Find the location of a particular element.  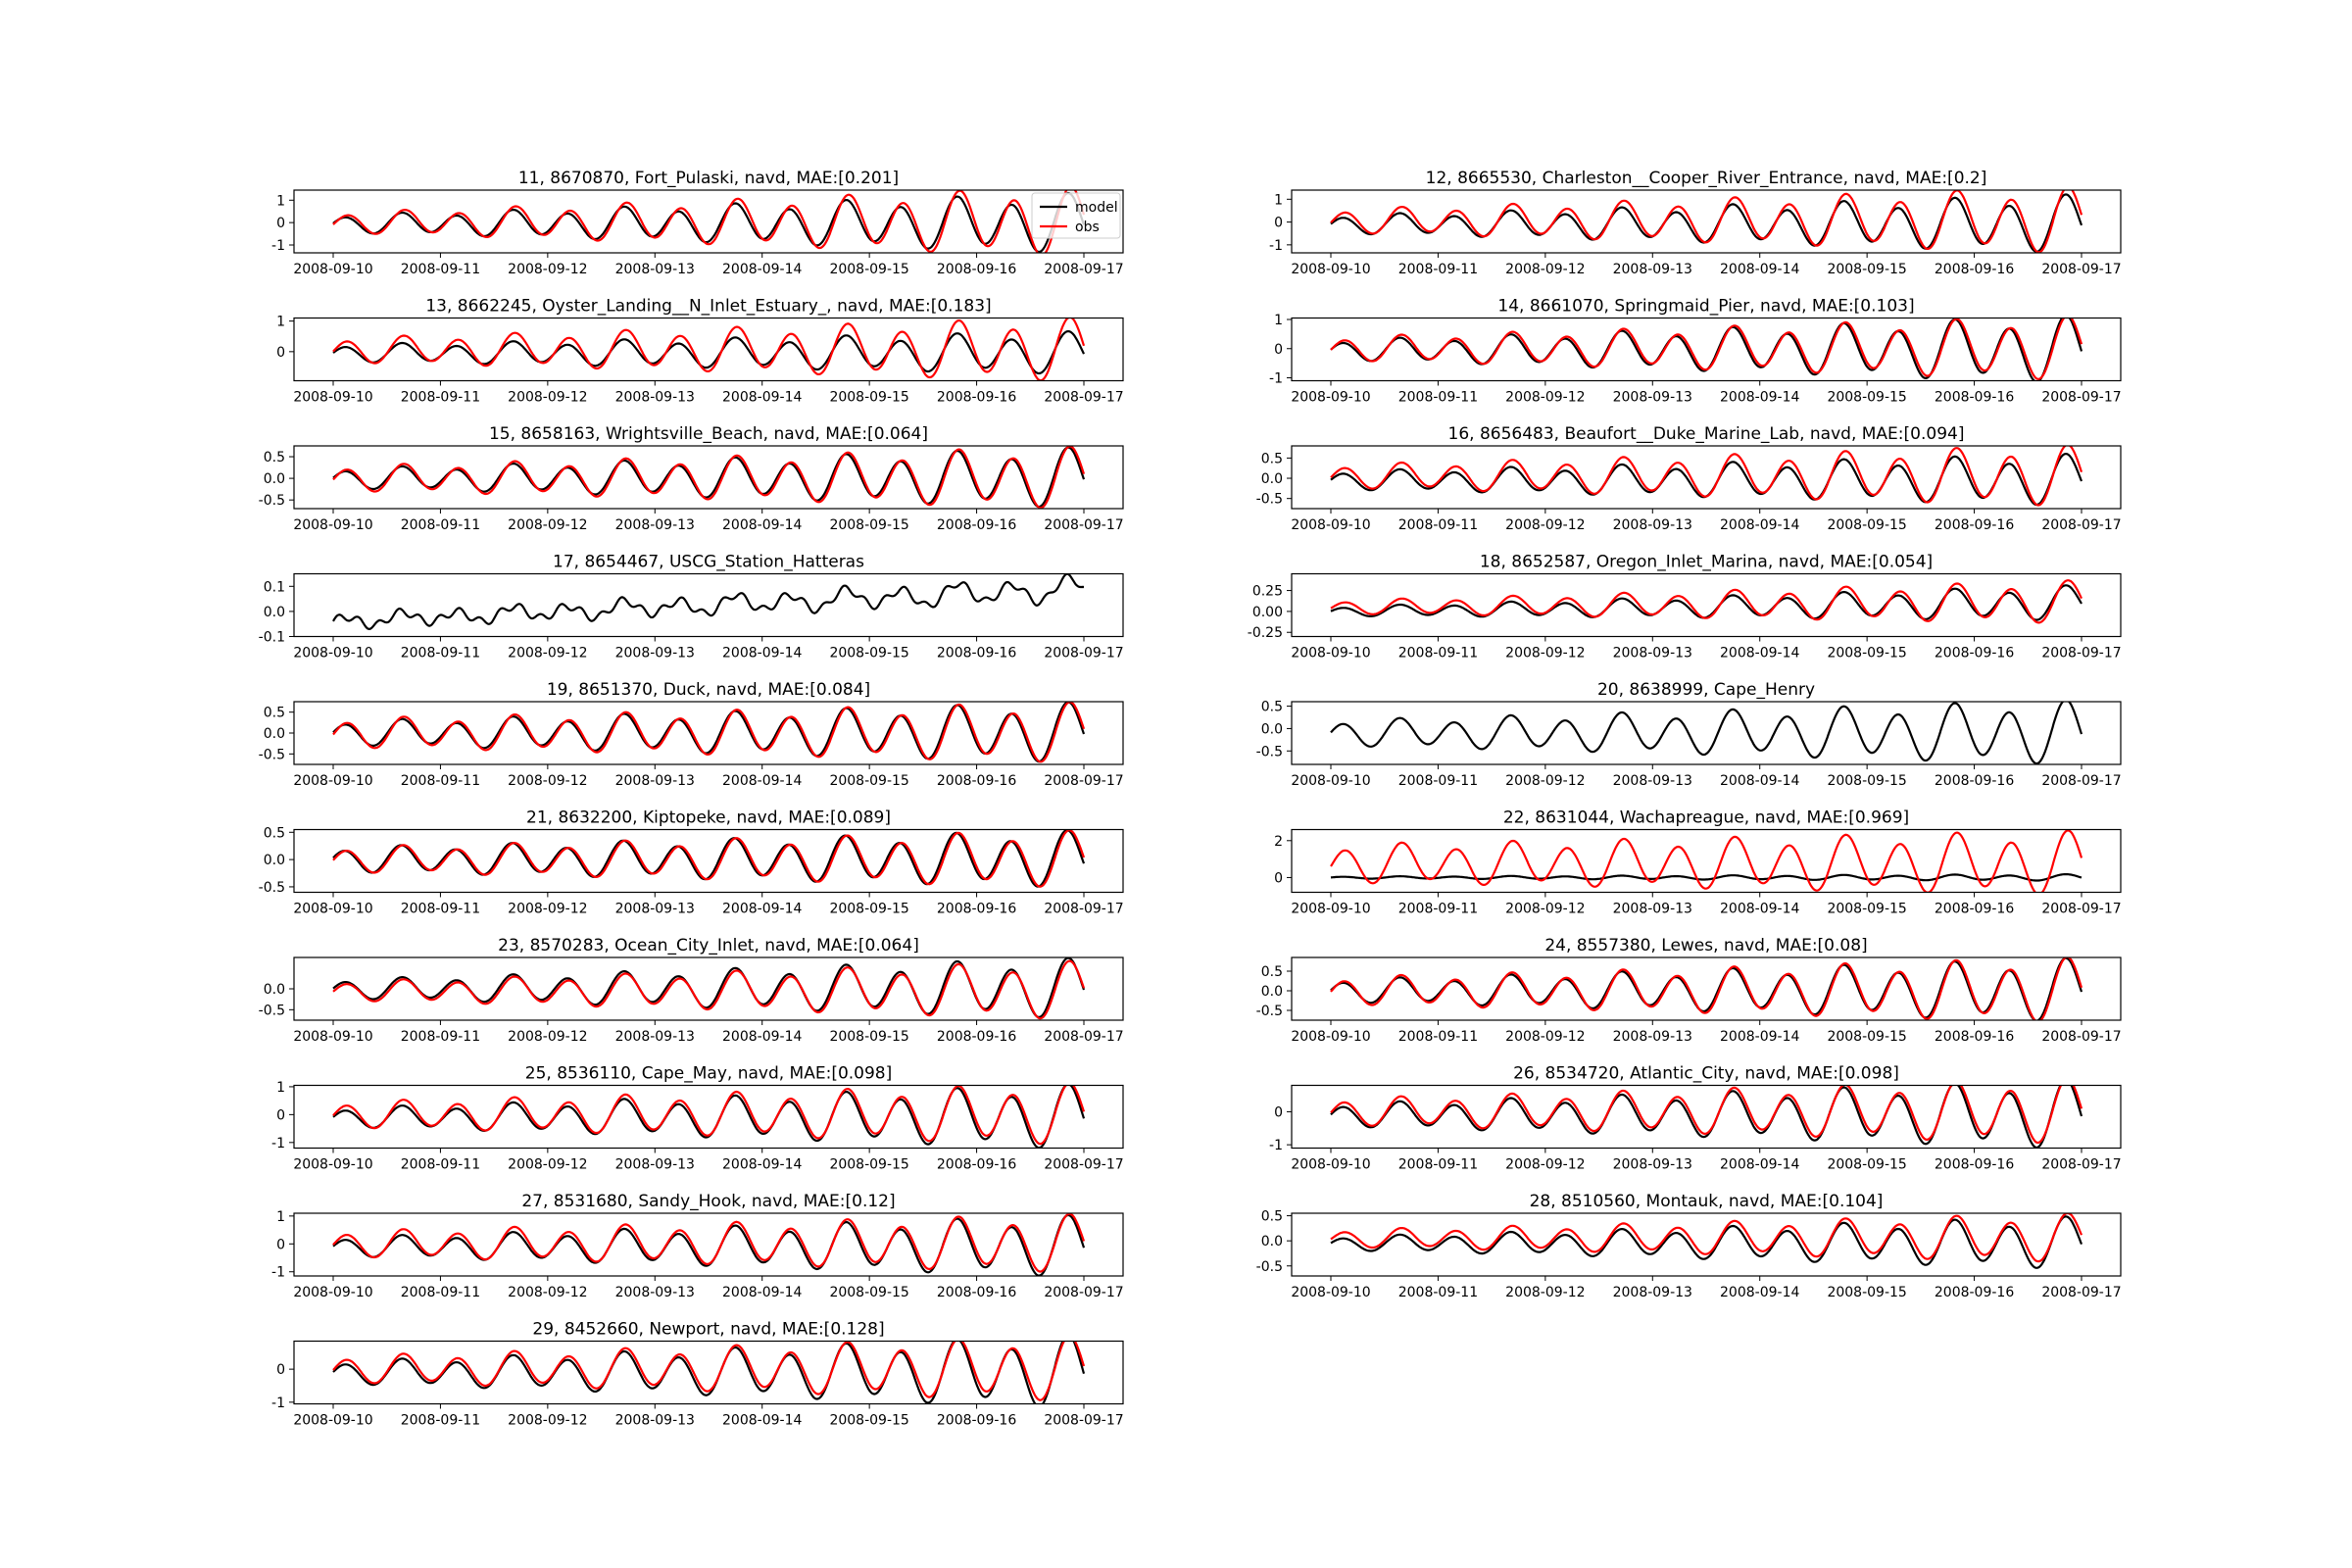

y-tick-label: -0.1 is located at coordinates (272, 638).